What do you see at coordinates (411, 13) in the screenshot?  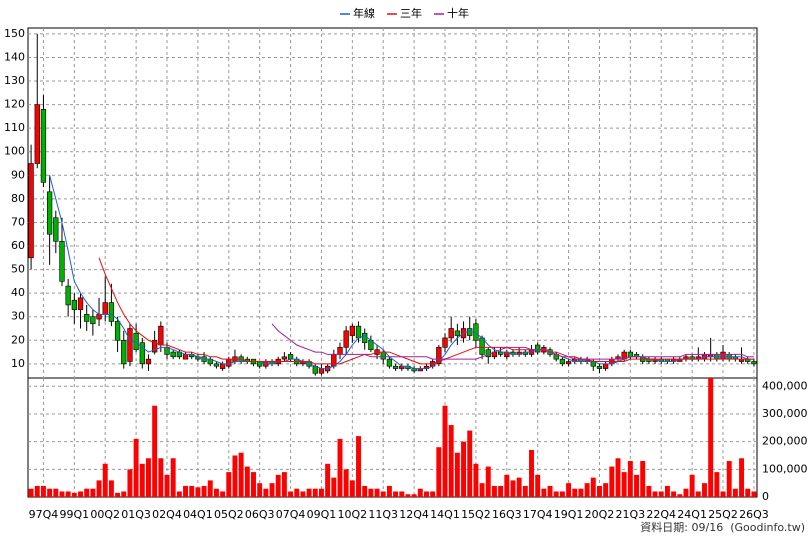 I see `legend-label: 三年` at bounding box center [411, 13].